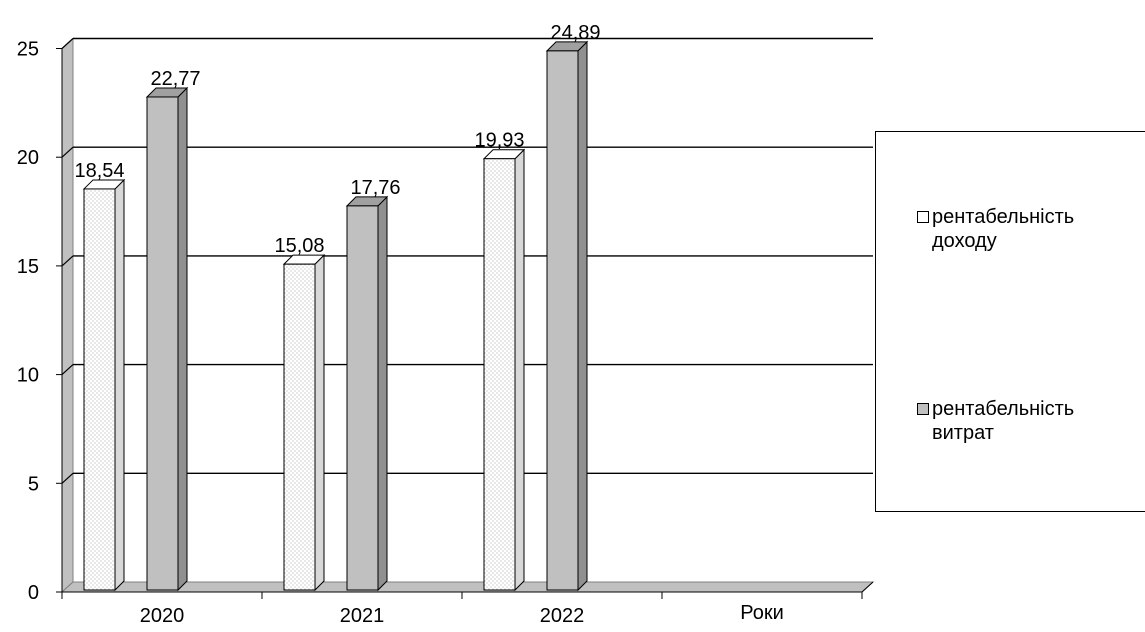 This screenshot has height=632, width=1145. I want to click on x-tick-label: 2021, so click(362, 616).